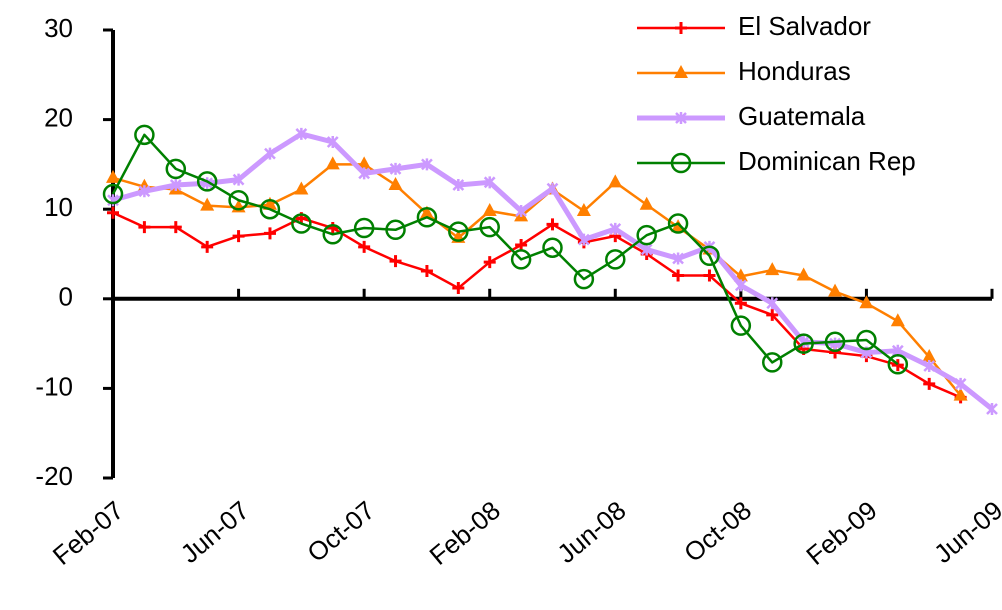 This screenshot has height=610, width=1002. I want to click on x-tick-label: Jun-07, so click(215, 532).